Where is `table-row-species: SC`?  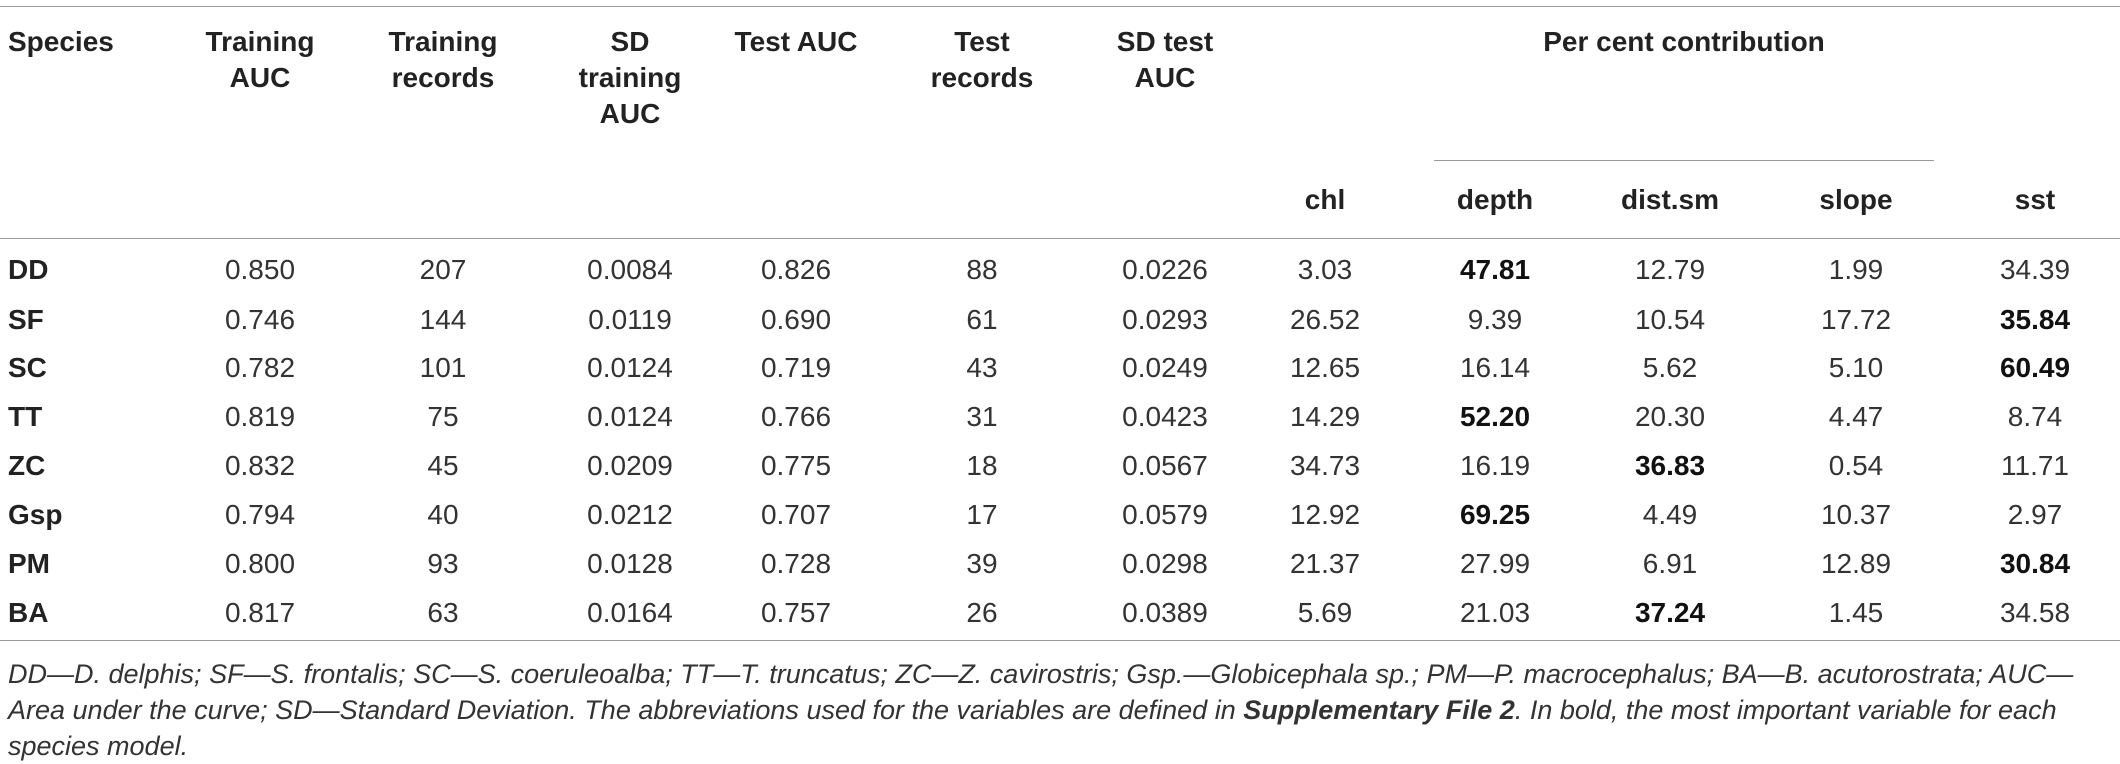 table-row-species: SC is located at coordinates (27, 367).